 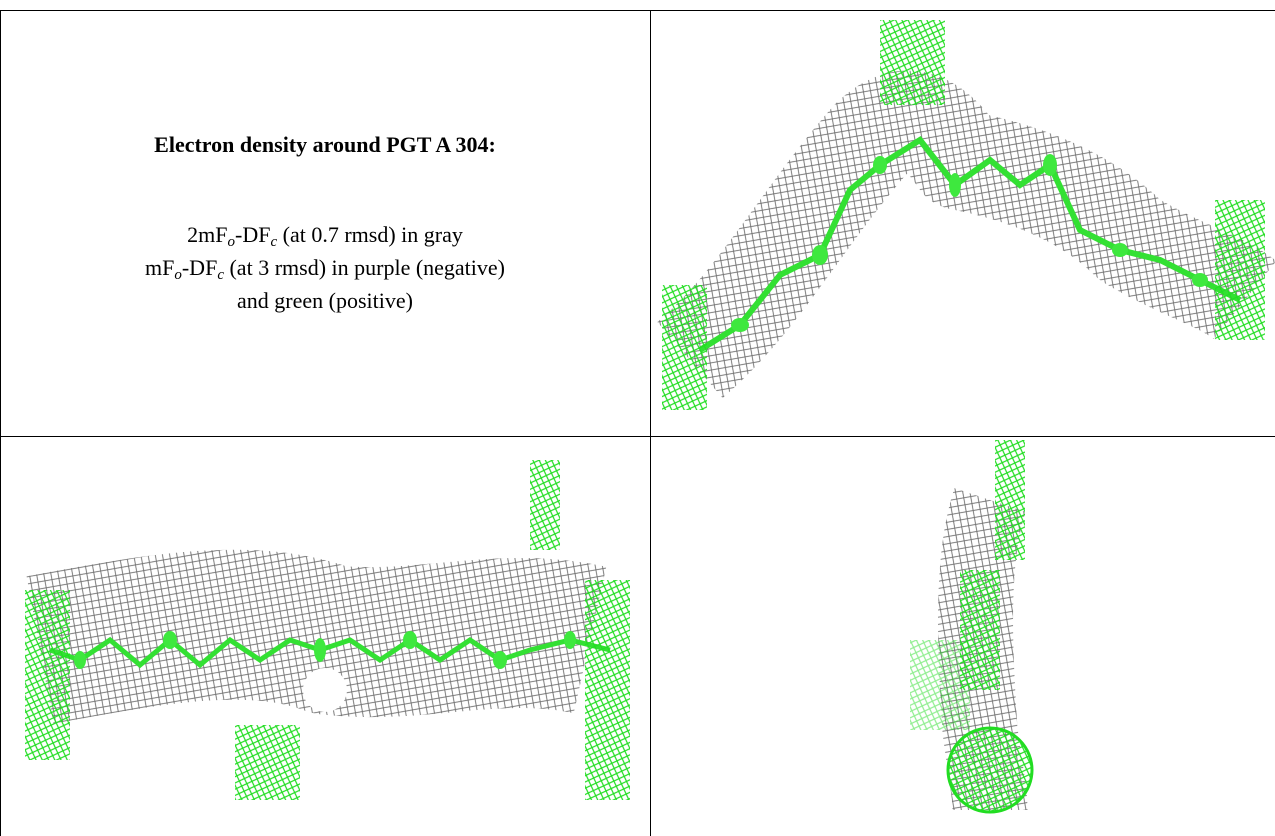 I want to click on text: and green (positive), so click(x=325, y=300).